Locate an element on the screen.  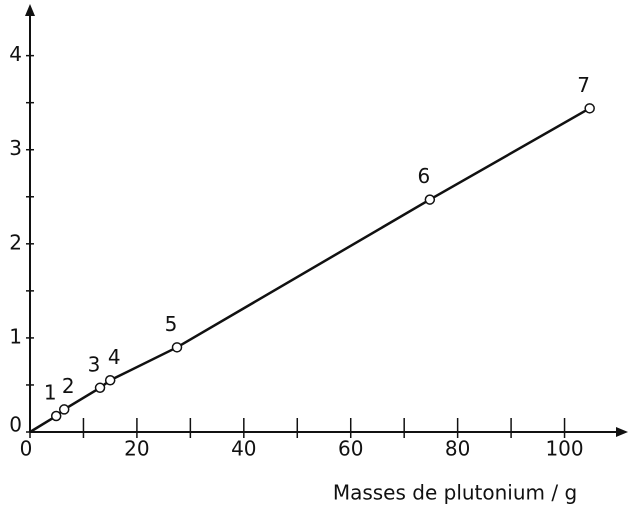
y-arrow is located at coordinates (30, 10).